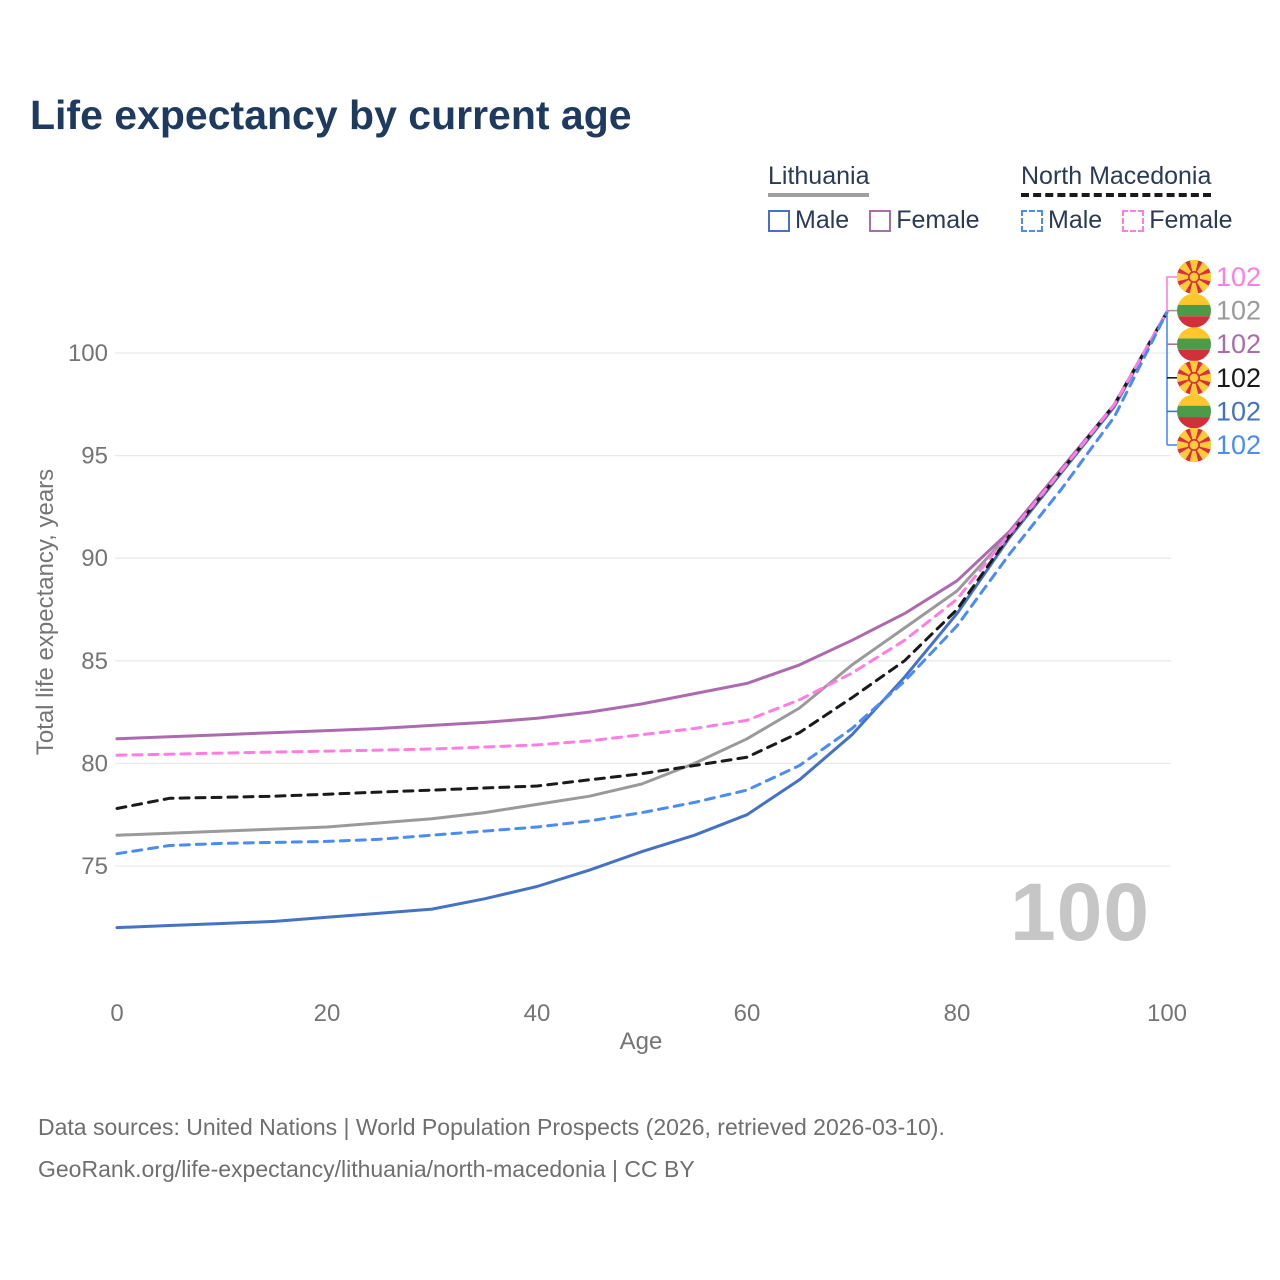 This screenshot has width=1280, height=1280. I want to click on legend-label-lithuania-male: Male, so click(822, 220).